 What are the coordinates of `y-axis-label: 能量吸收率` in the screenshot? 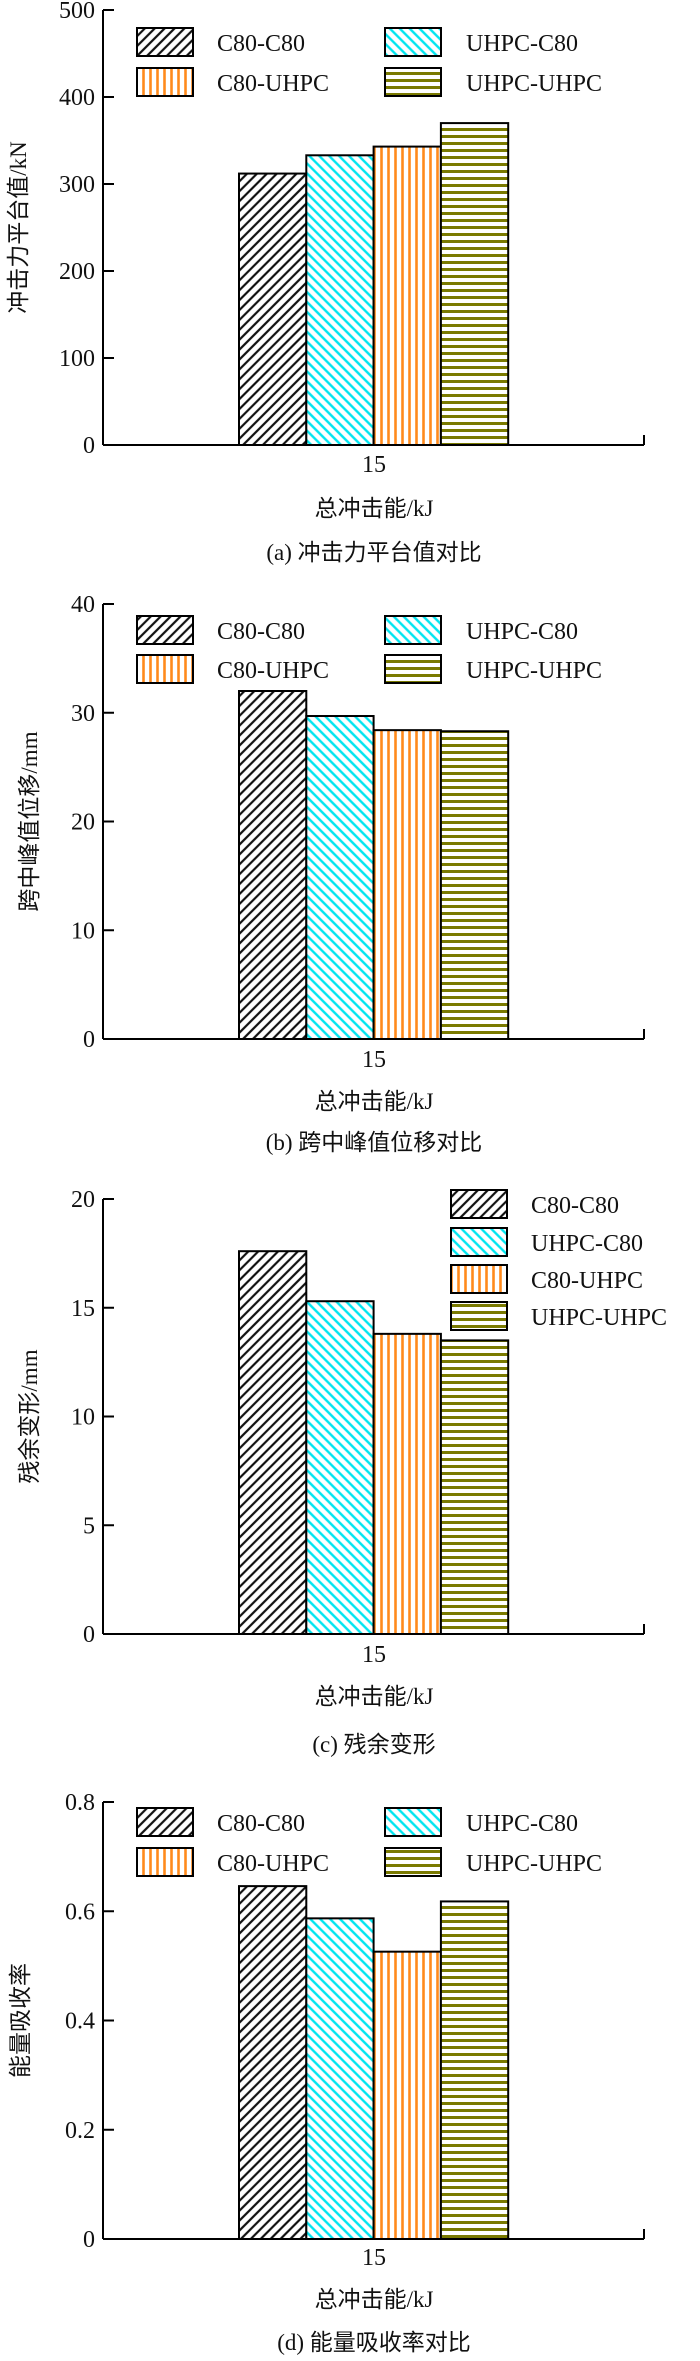 It's located at (20, 2020).